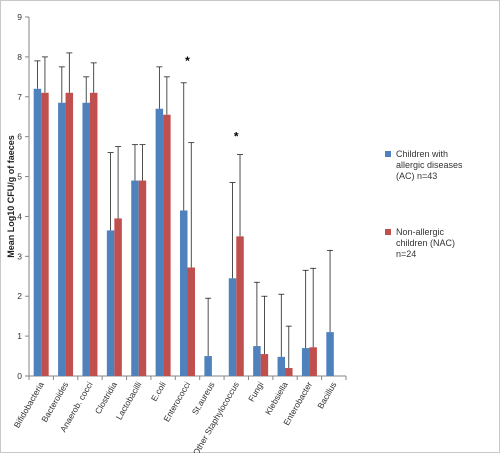  I want to click on y-tick-label: 5, so click(19, 177).